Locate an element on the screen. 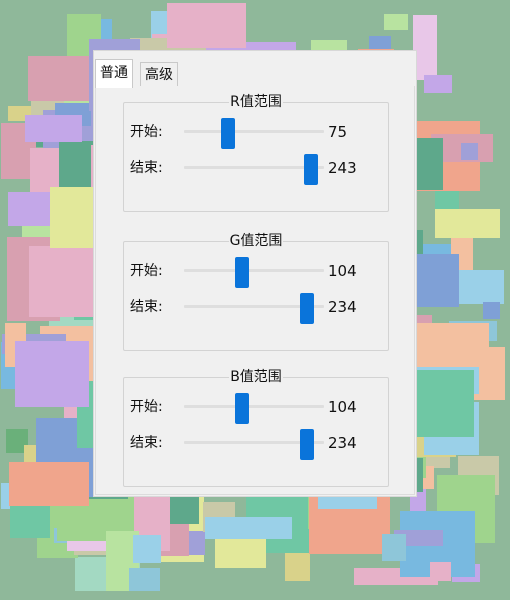 The width and height of the screenshot is (510, 600). r-end-value: 243 is located at coordinates (342, 168).